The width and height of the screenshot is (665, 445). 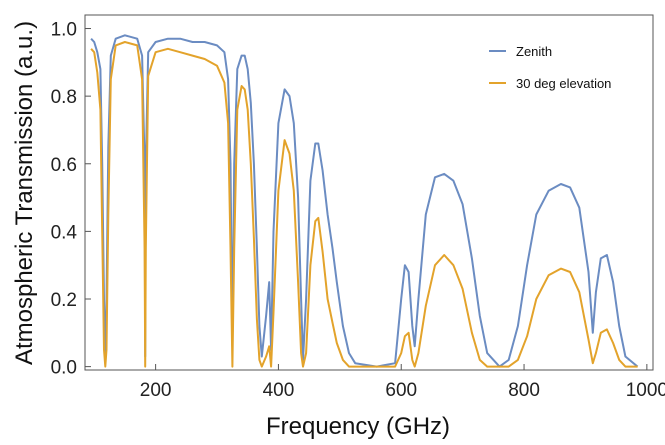 I want to click on x-axis: 200 400 600 800 1000, so click(x=402, y=382).